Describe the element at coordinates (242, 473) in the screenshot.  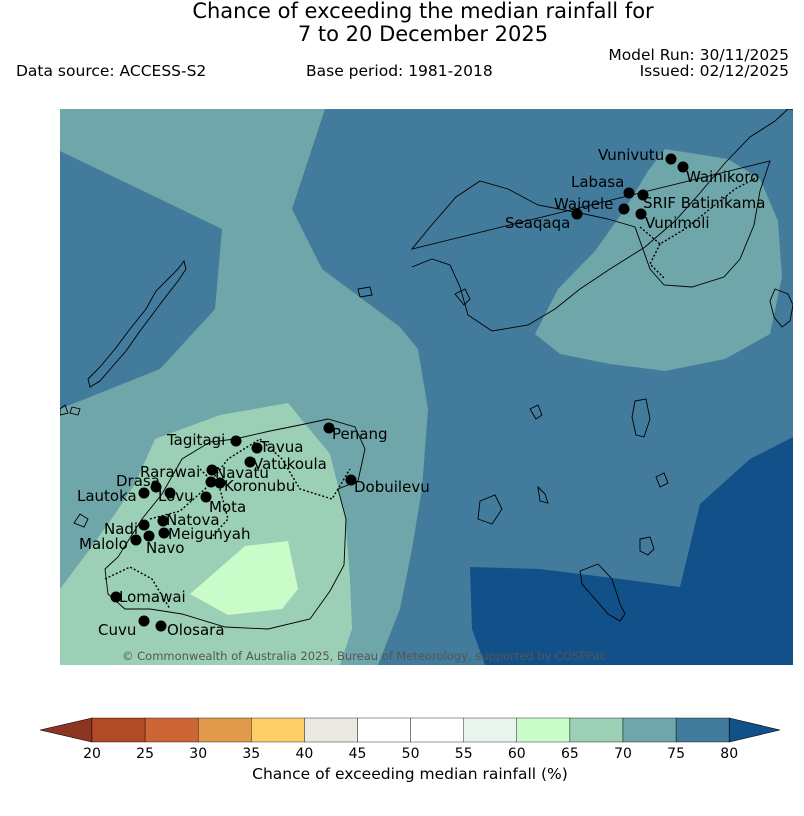
I see `station-label: Navatu` at that location.